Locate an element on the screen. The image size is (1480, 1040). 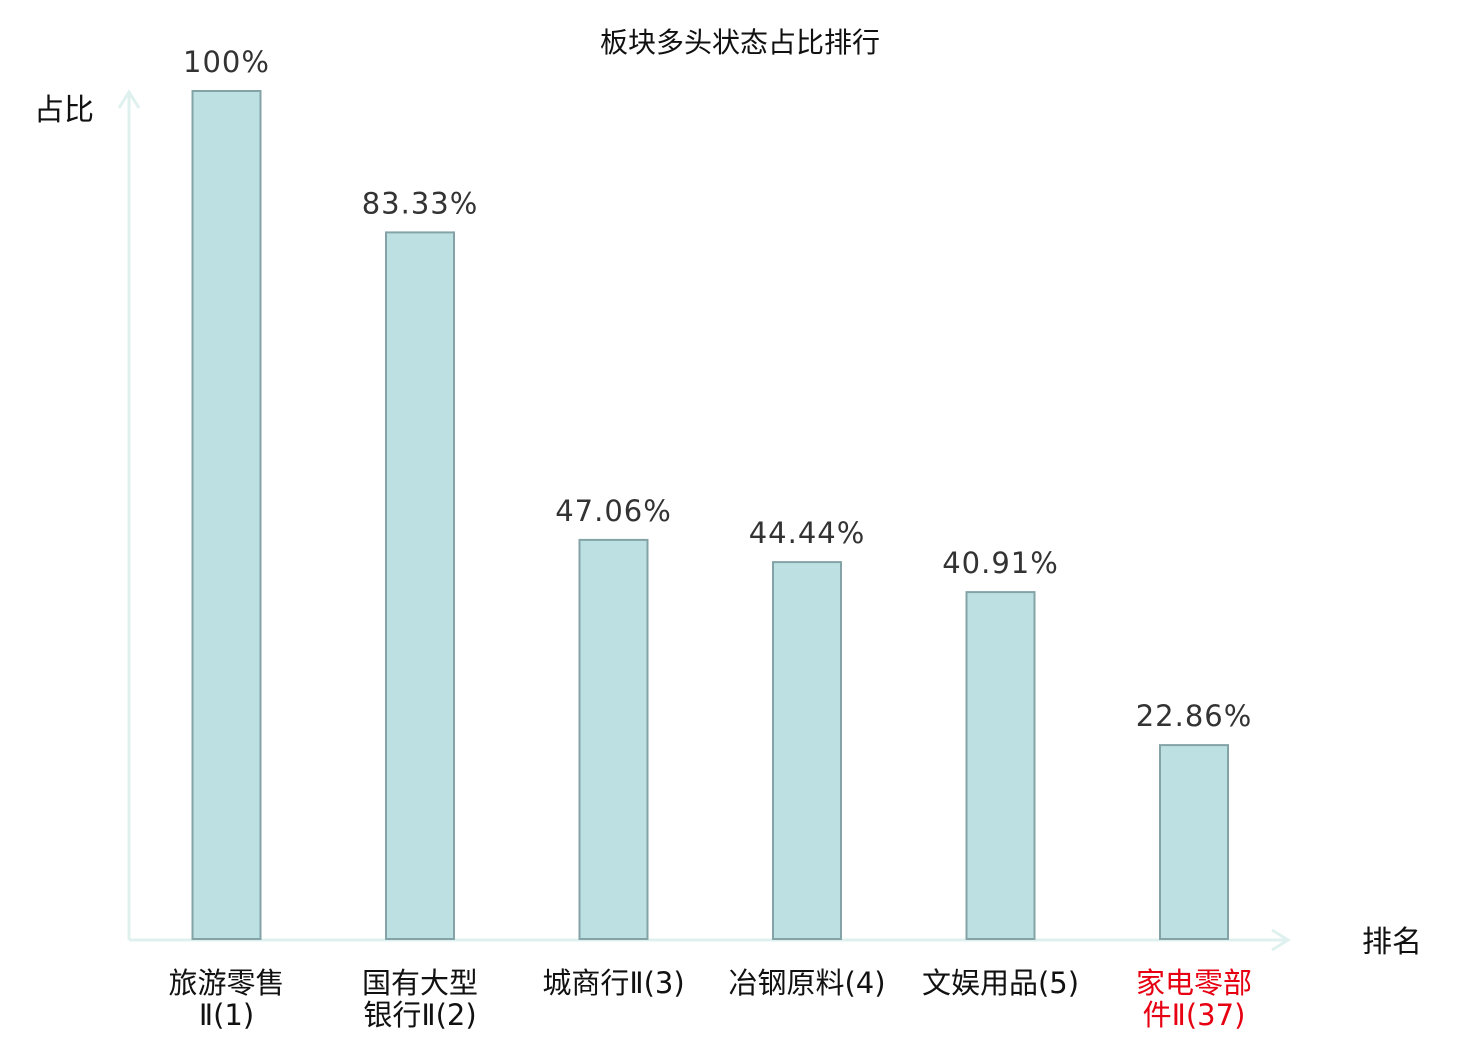
value-label-3: 47.06% is located at coordinates (613, 511).